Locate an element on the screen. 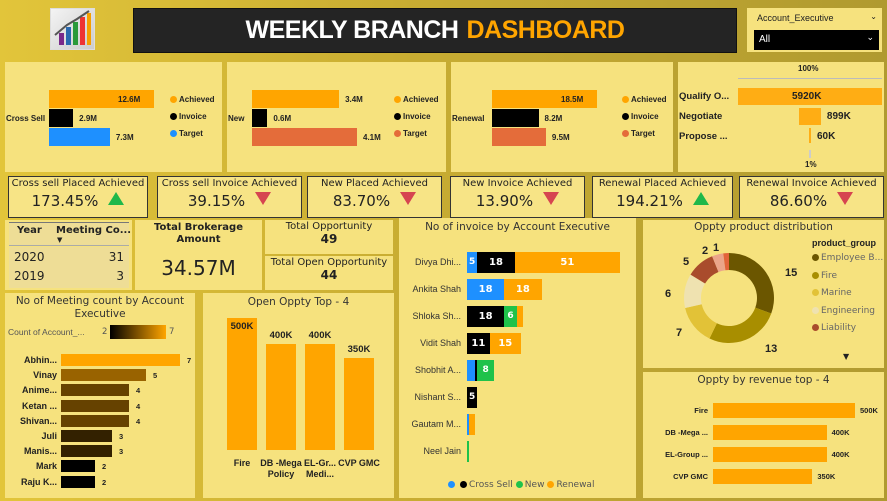  value-label: 3.4M is located at coordinates (354, 99).